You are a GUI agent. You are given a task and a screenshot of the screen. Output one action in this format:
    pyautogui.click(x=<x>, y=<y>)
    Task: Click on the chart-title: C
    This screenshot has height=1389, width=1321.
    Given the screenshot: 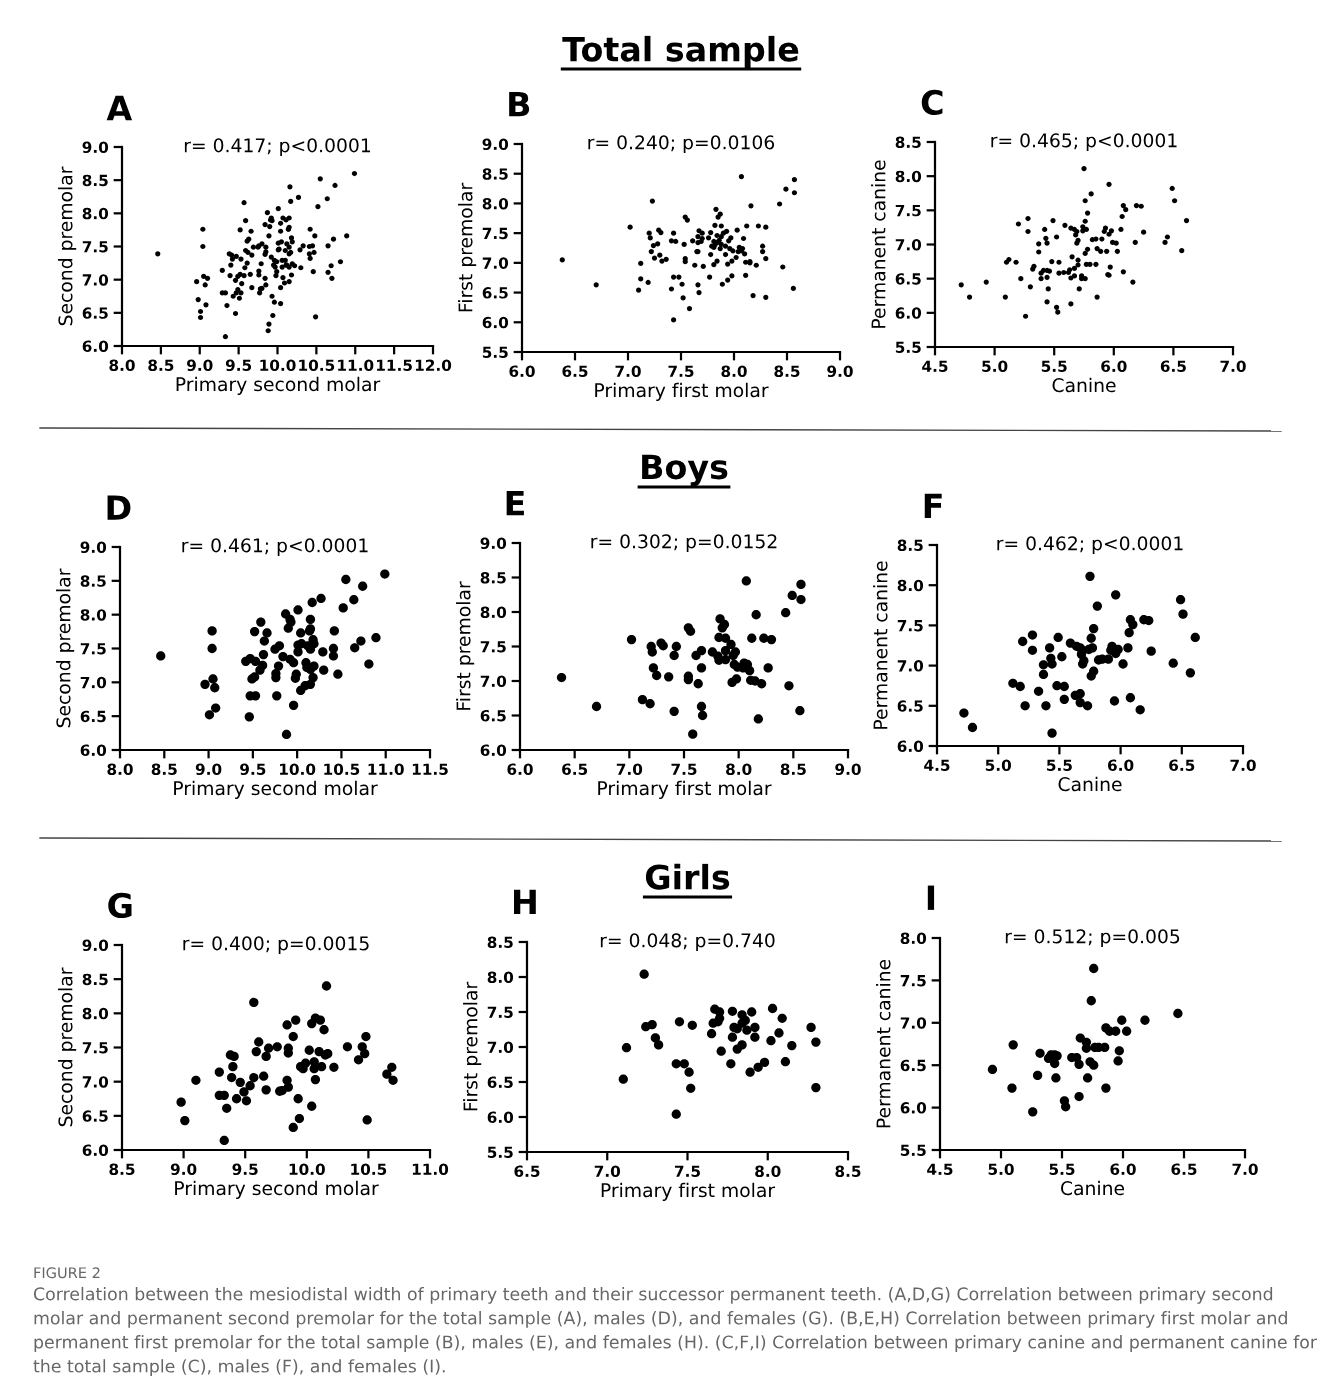 What is the action you would take?
    pyautogui.click(x=932, y=102)
    